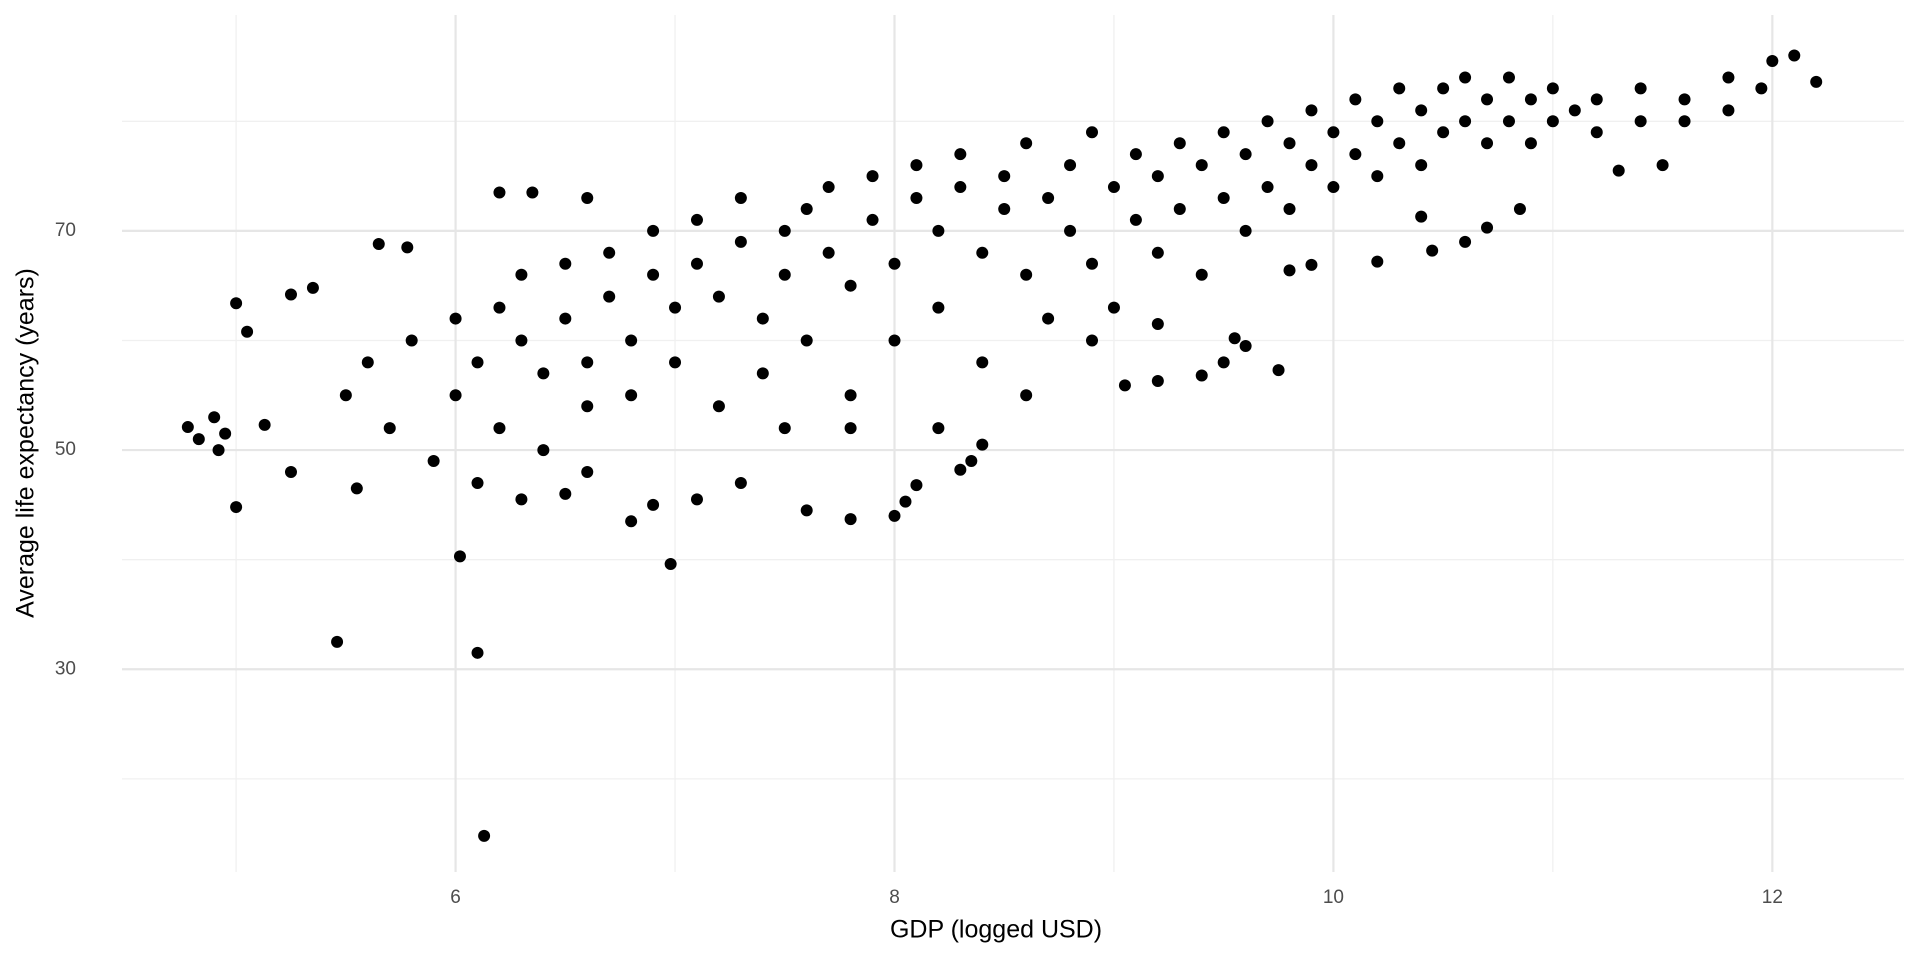 The image size is (1920, 960). I want to click on y-tick-label: 30, so click(65, 668).